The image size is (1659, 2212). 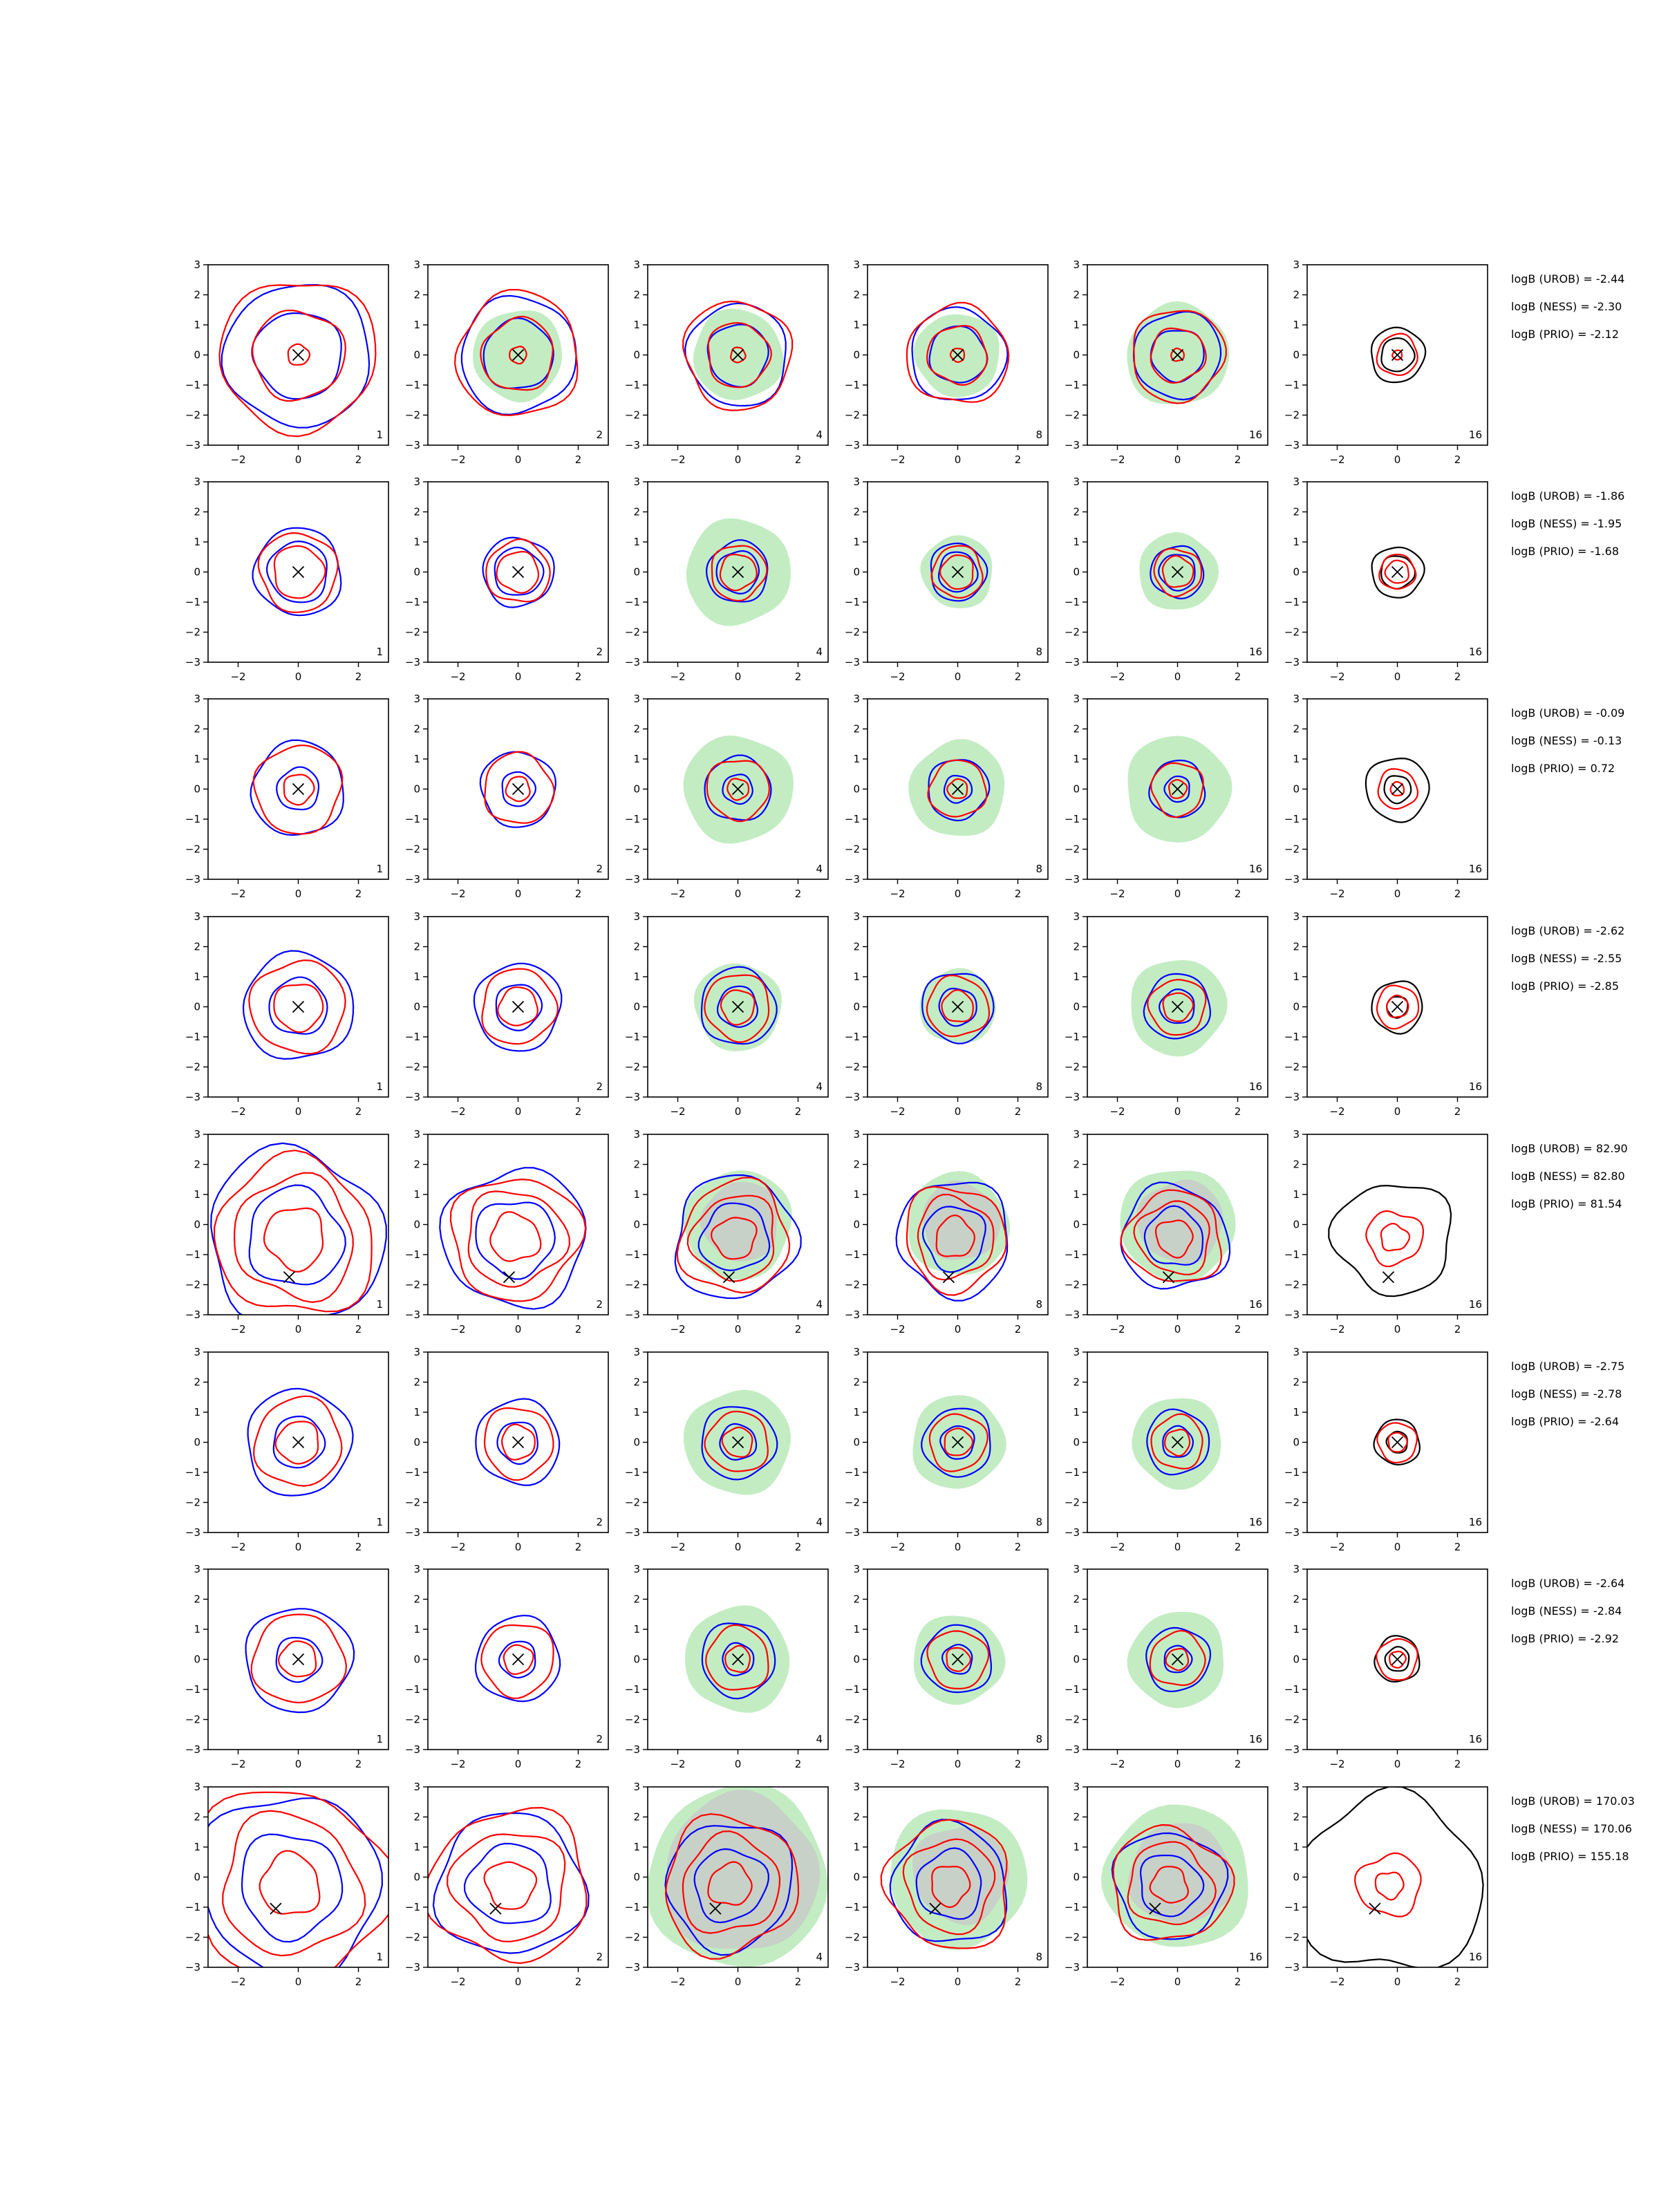 I want to click on subplot-r3-c4: 3 2 1 0 −1 −2 −3 −2 0 2 8, so click(x=947, y=796).